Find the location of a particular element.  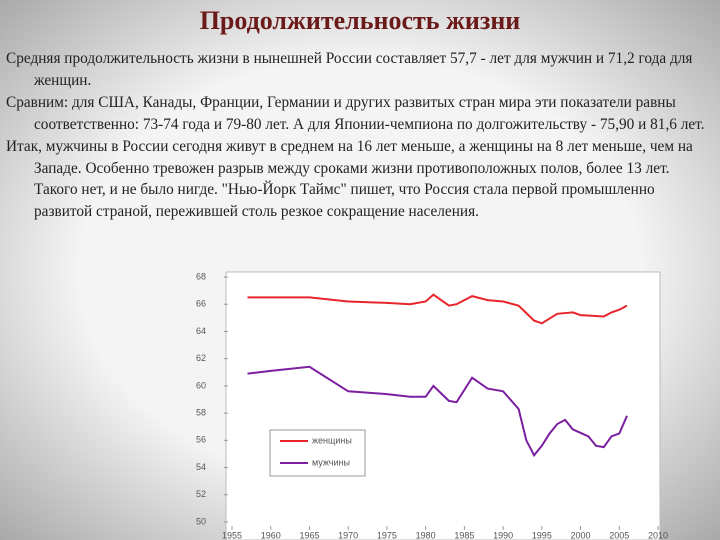

x-tick-label: 2005 is located at coordinates (619, 535).